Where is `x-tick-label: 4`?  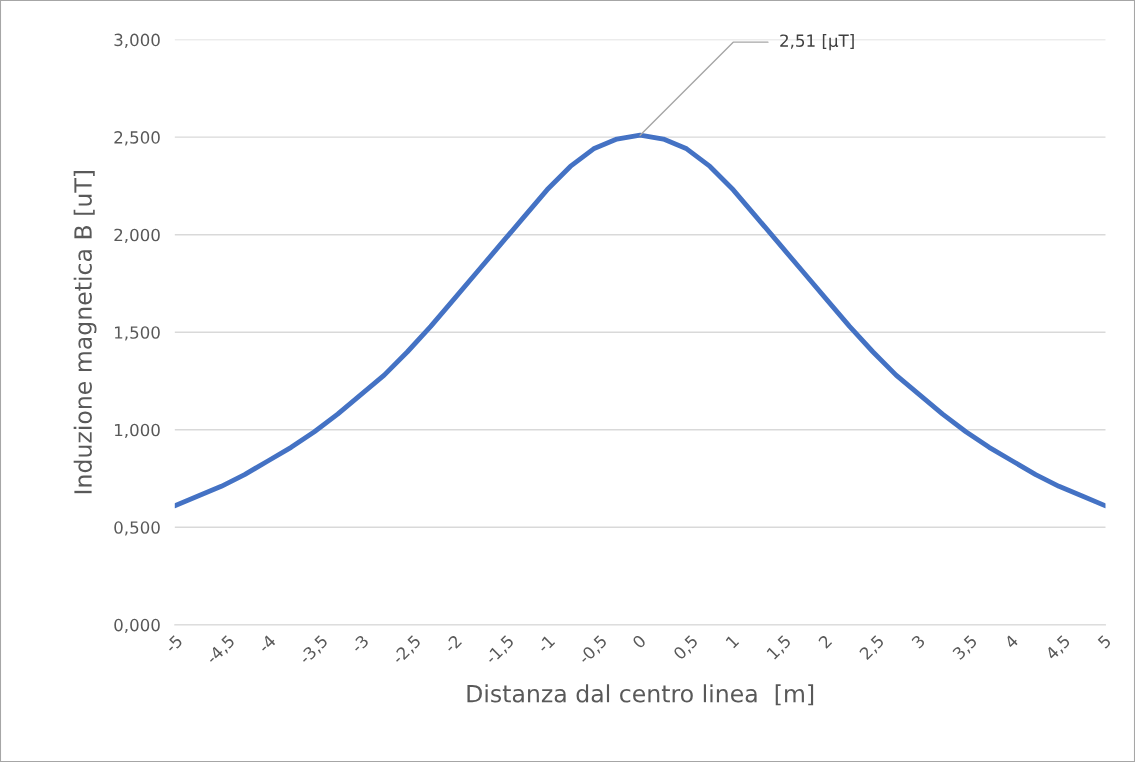 x-tick-label: 4 is located at coordinates (1011, 642).